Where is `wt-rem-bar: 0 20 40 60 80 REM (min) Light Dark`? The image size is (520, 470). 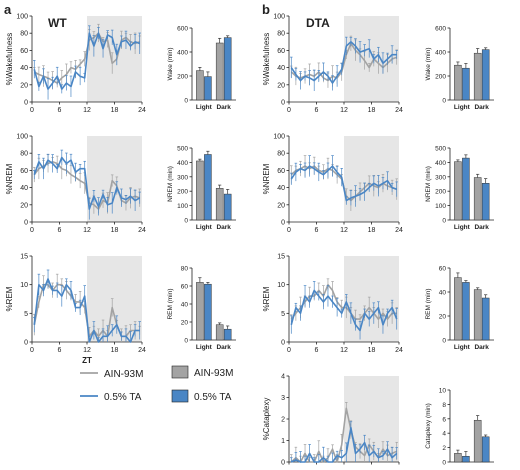
wt-rem-bar: 0 20 40 60 80 REM (min) Light Dark is located at coordinates (201, 308).